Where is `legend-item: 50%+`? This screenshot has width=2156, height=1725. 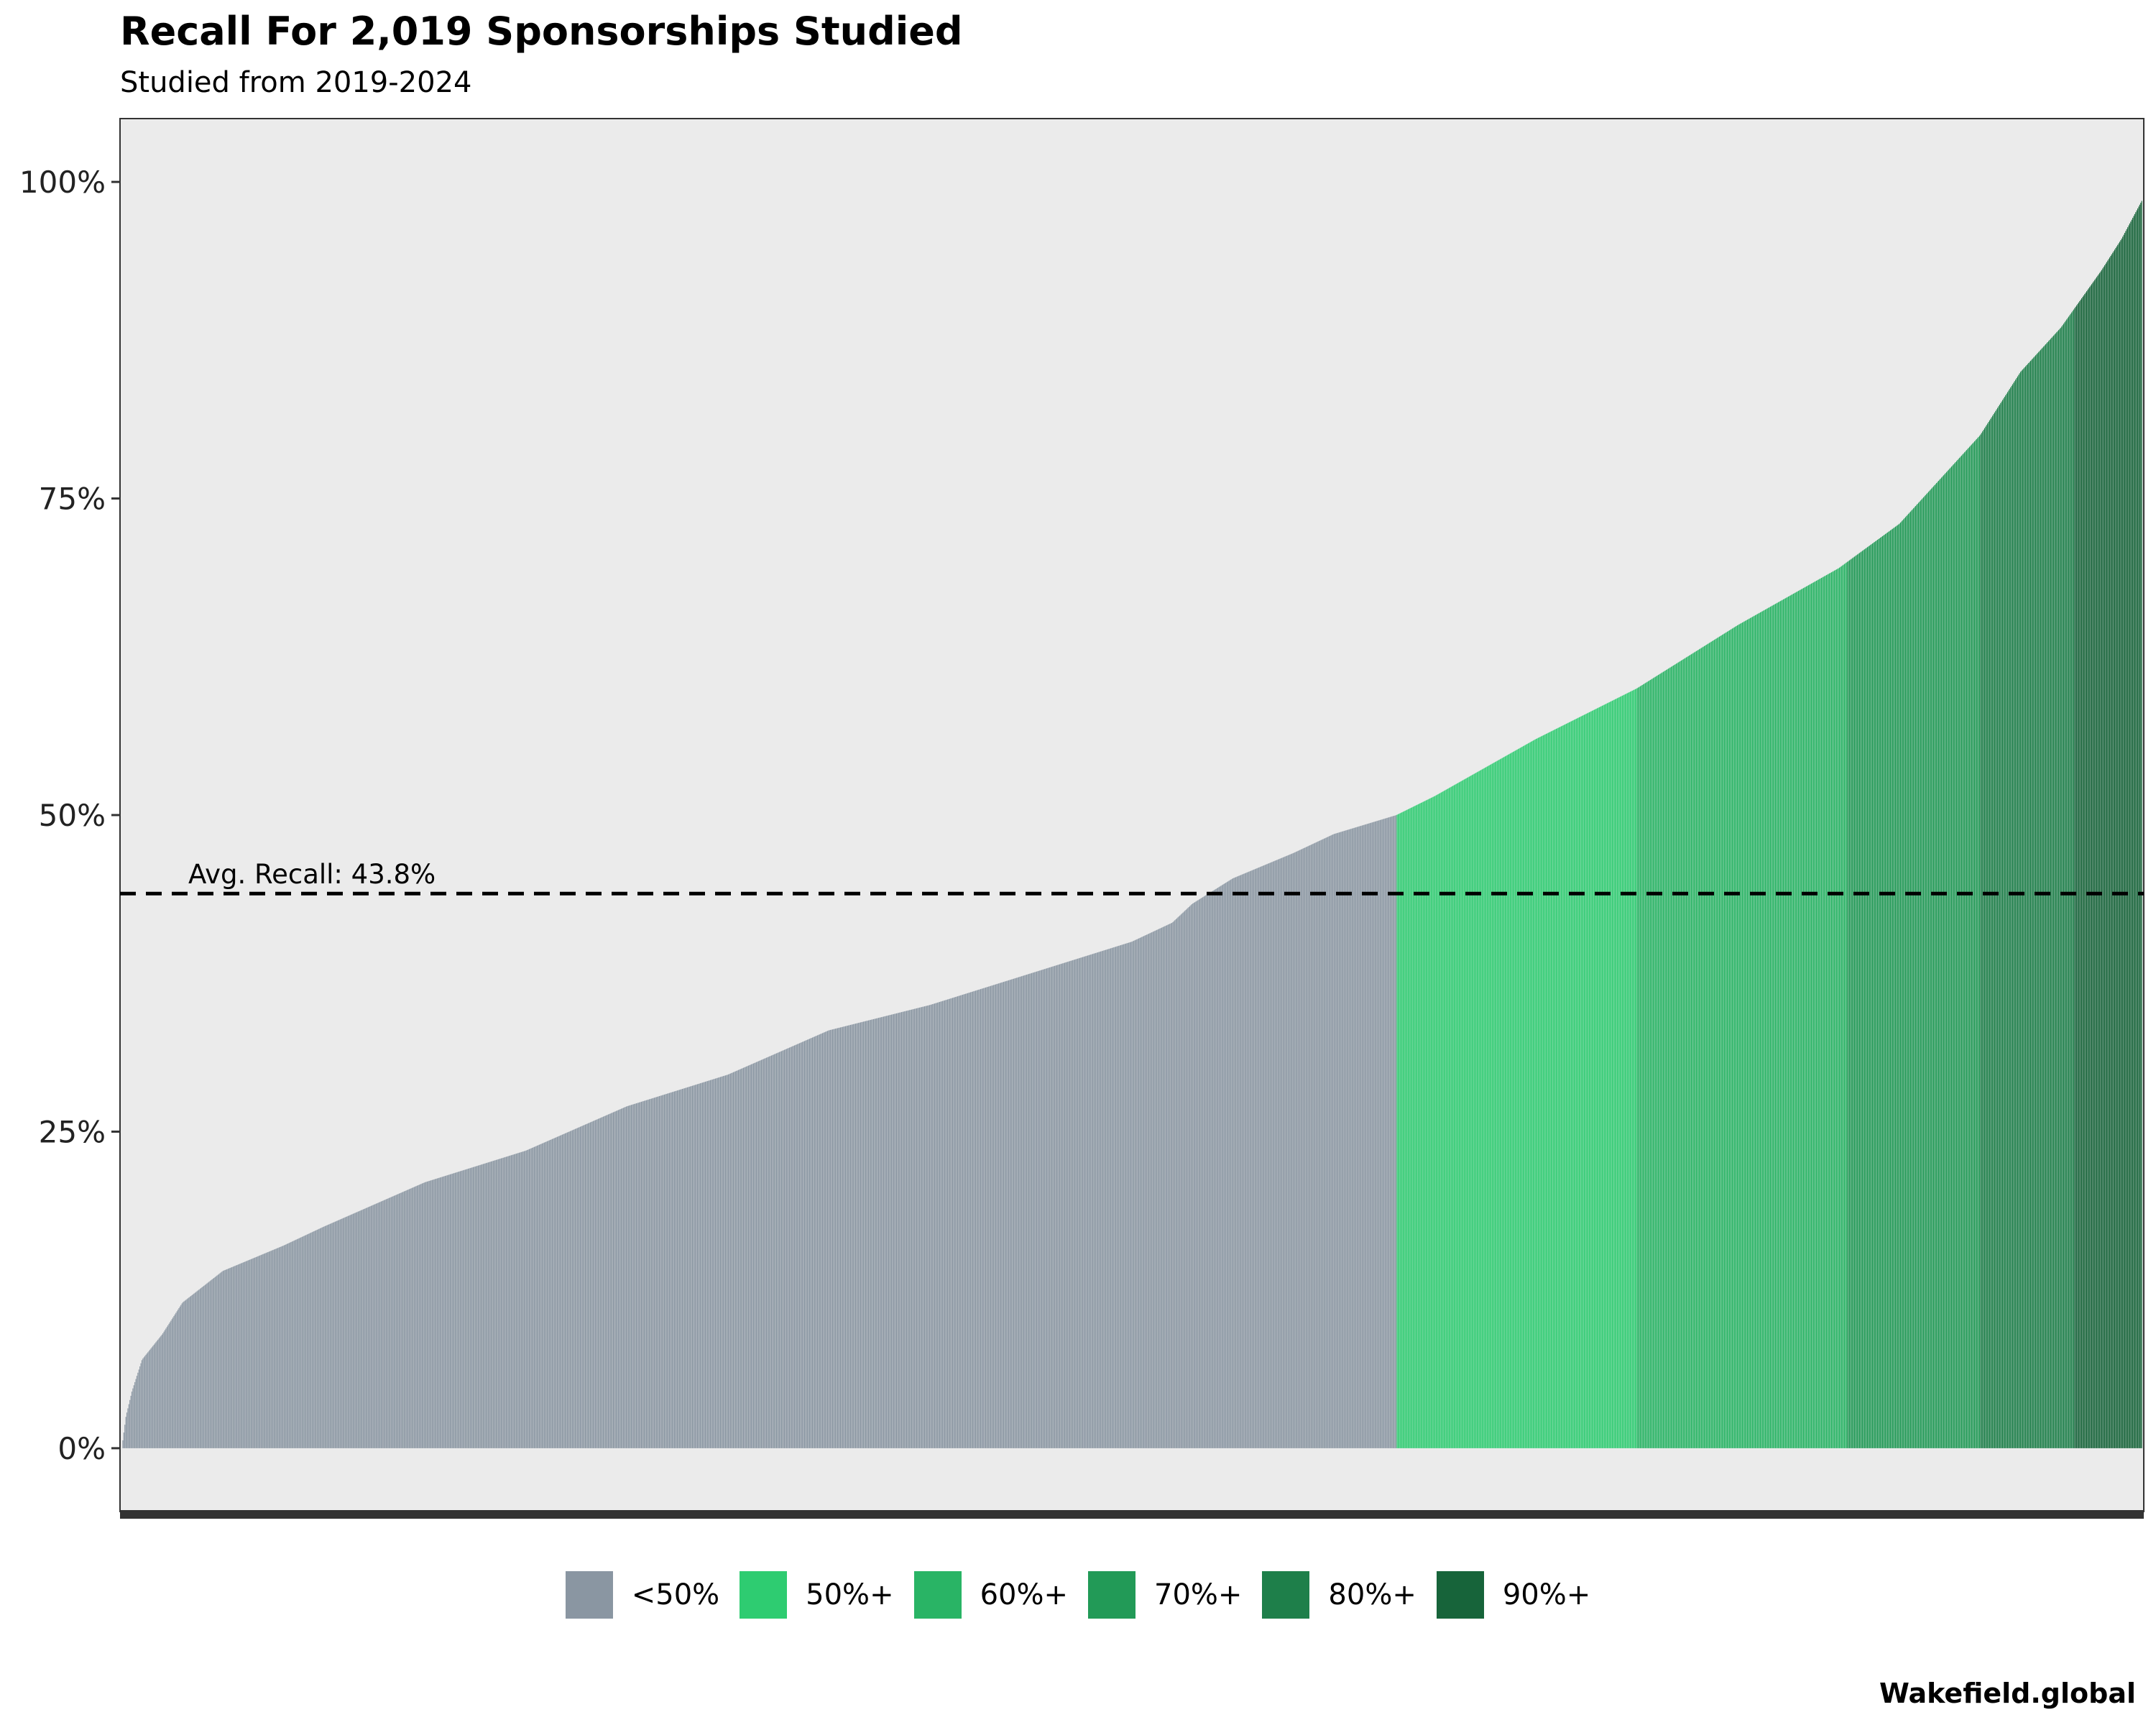
legend-item: 50%+ is located at coordinates (817, 1595).